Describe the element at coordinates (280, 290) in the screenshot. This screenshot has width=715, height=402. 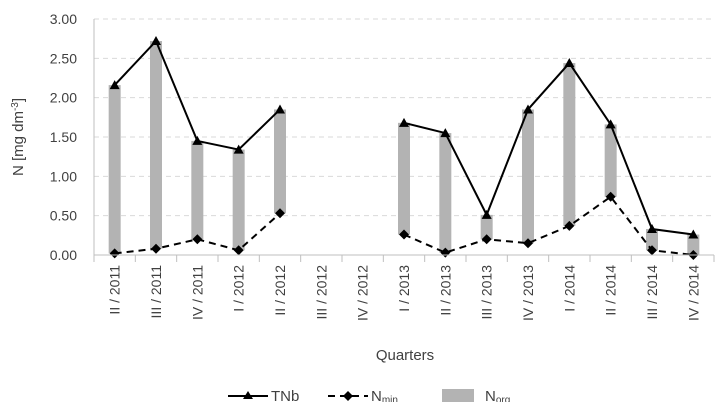
I see `x-tick-label: II / 2012` at that location.